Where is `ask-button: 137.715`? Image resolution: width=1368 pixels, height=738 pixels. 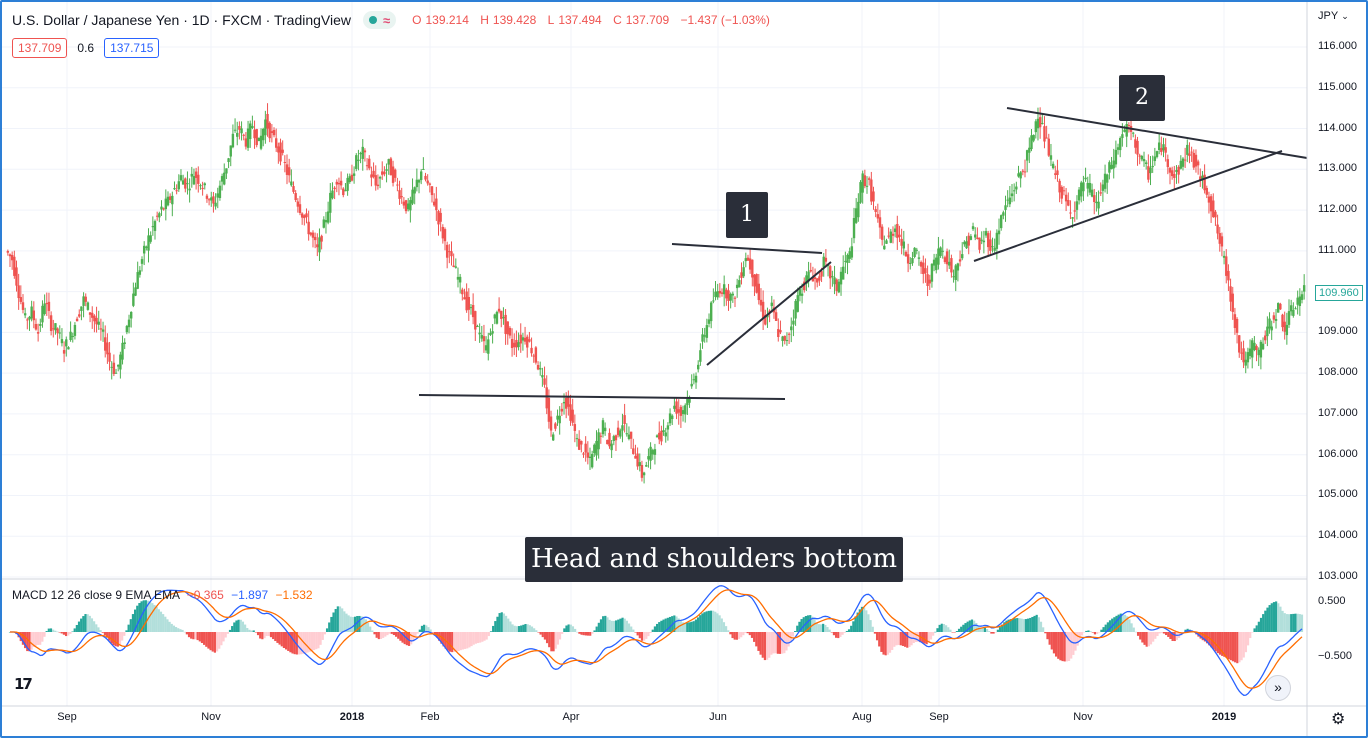 ask-button: 137.715 is located at coordinates (132, 48).